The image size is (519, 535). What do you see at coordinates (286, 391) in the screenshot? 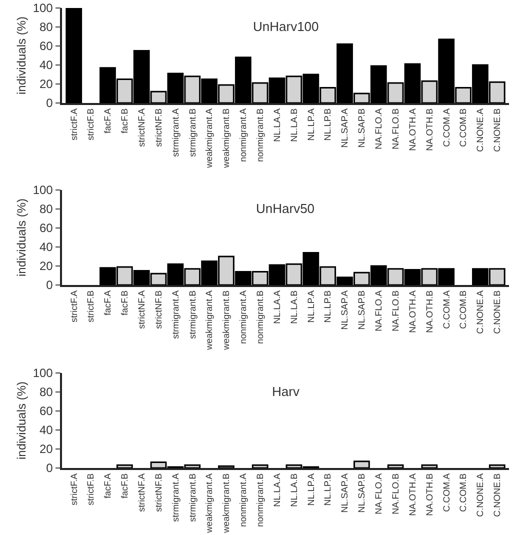
I see `text: Harv` at bounding box center [286, 391].